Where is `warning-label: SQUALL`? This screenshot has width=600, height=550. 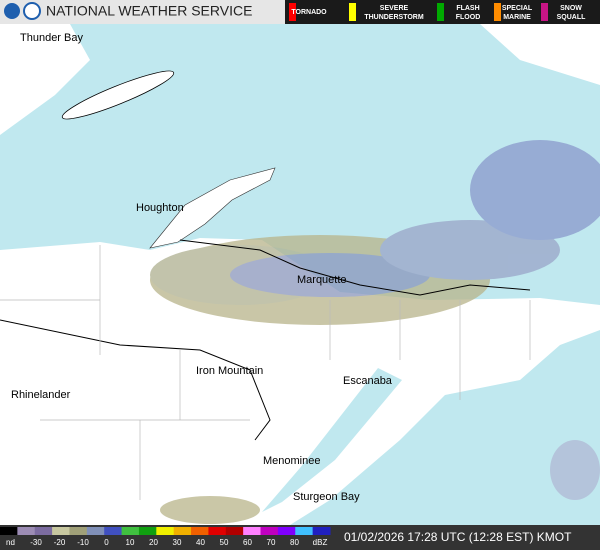
warning-label: SQUALL is located at coordinates (572, 17).